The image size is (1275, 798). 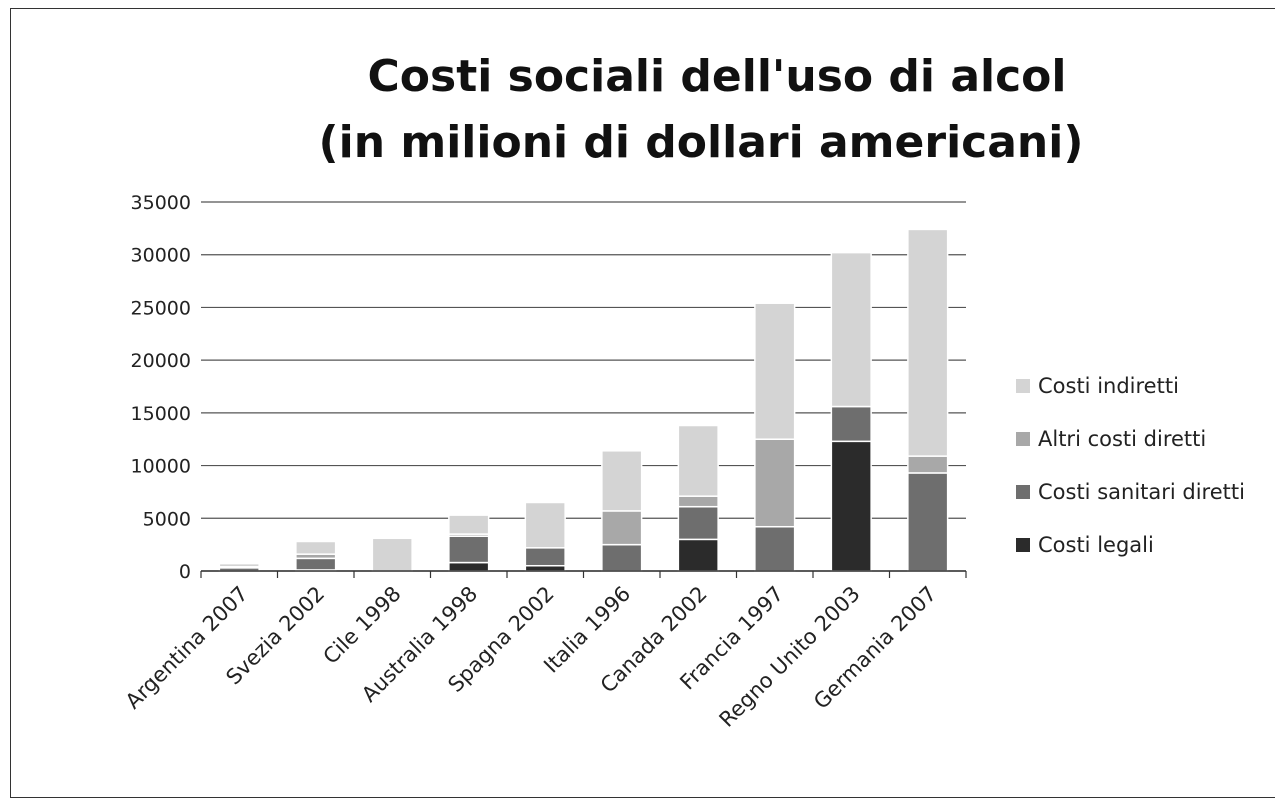 I want to click on y-tick-label: 15000, so click(x=161, y=414).